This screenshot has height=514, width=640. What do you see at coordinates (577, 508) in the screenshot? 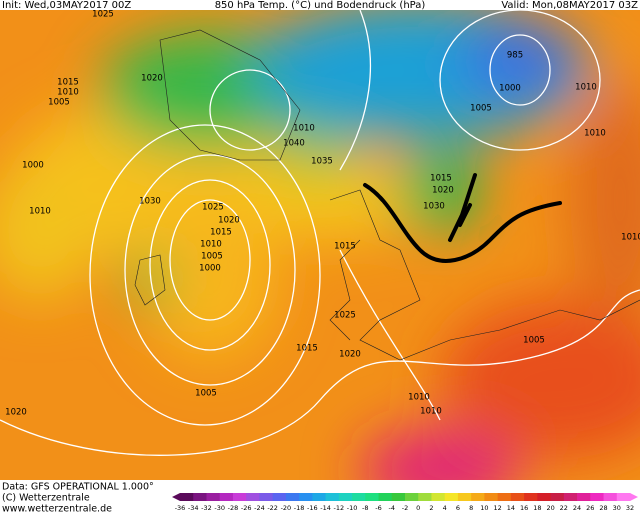
I see `colorbar-label: 24` at bounding box center [577, 508].